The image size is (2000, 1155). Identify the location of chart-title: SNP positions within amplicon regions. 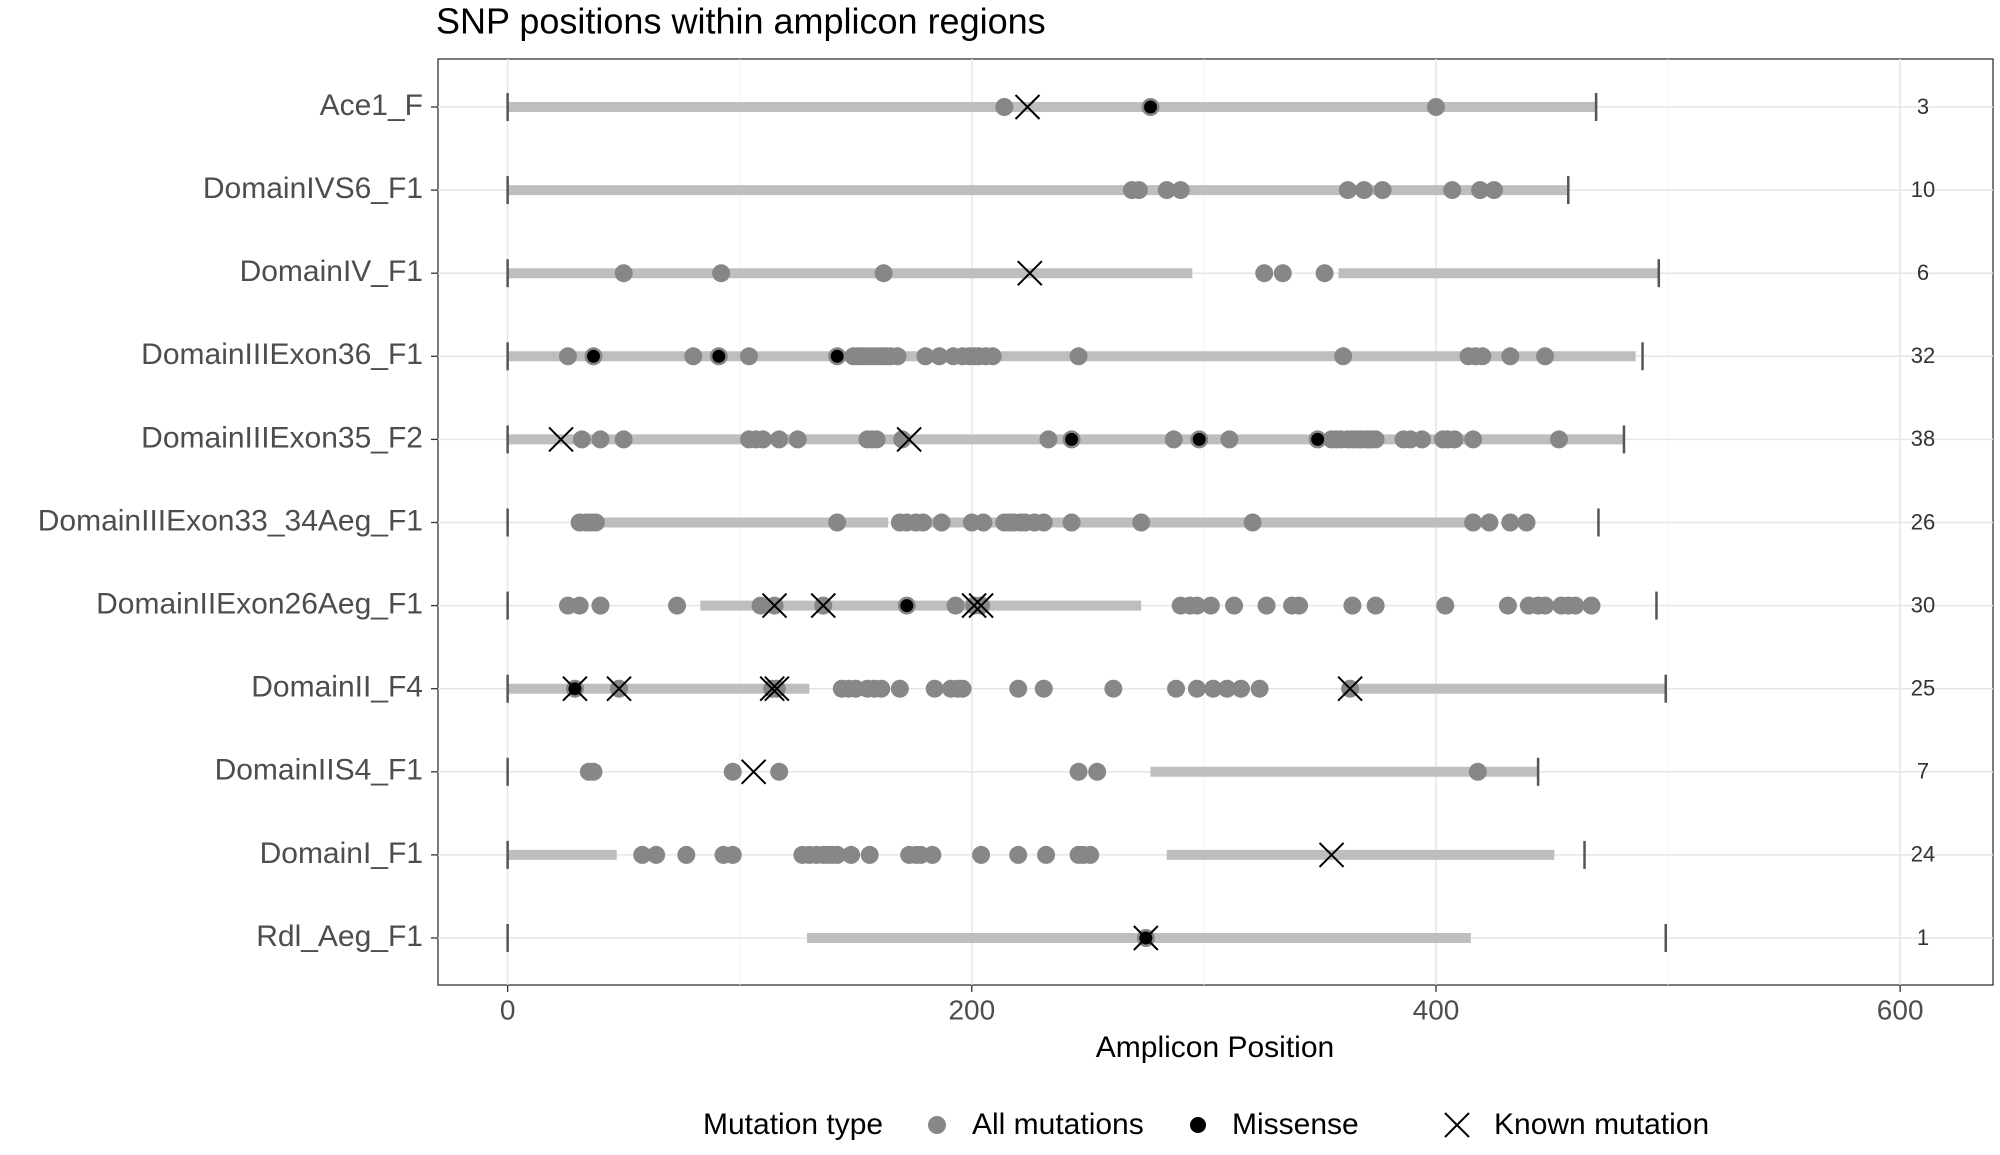
(741, 21).